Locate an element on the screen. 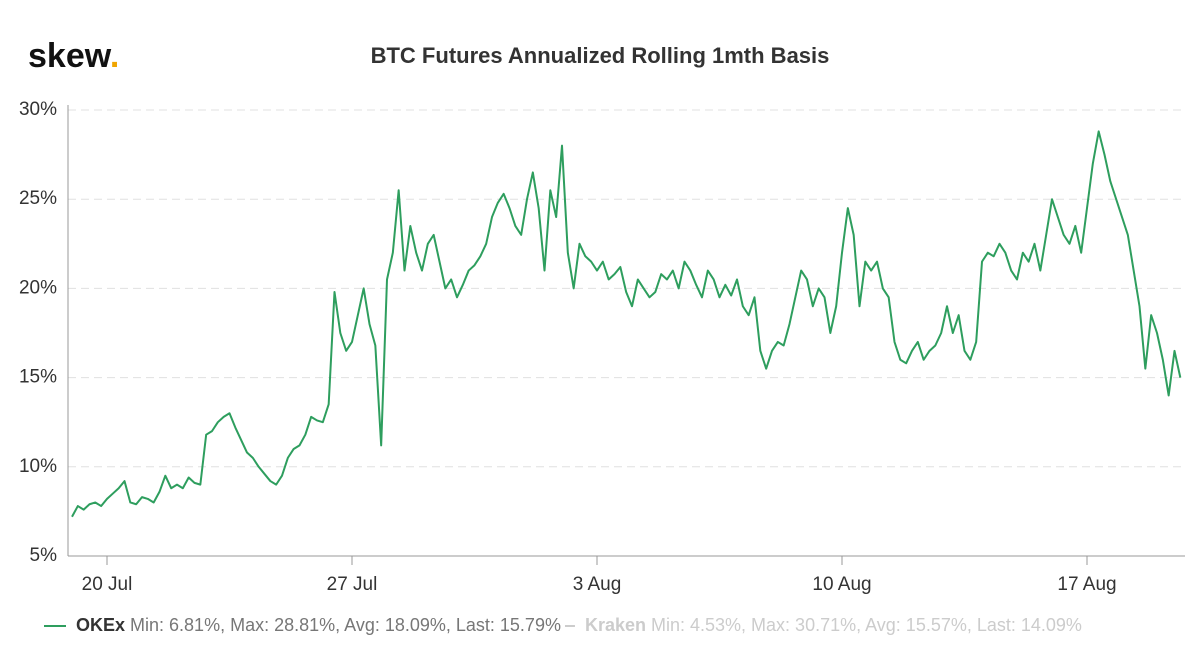 This screenshot has width=1200, height=670. y-tick-label: 15% is located at coordinates (38, 377).